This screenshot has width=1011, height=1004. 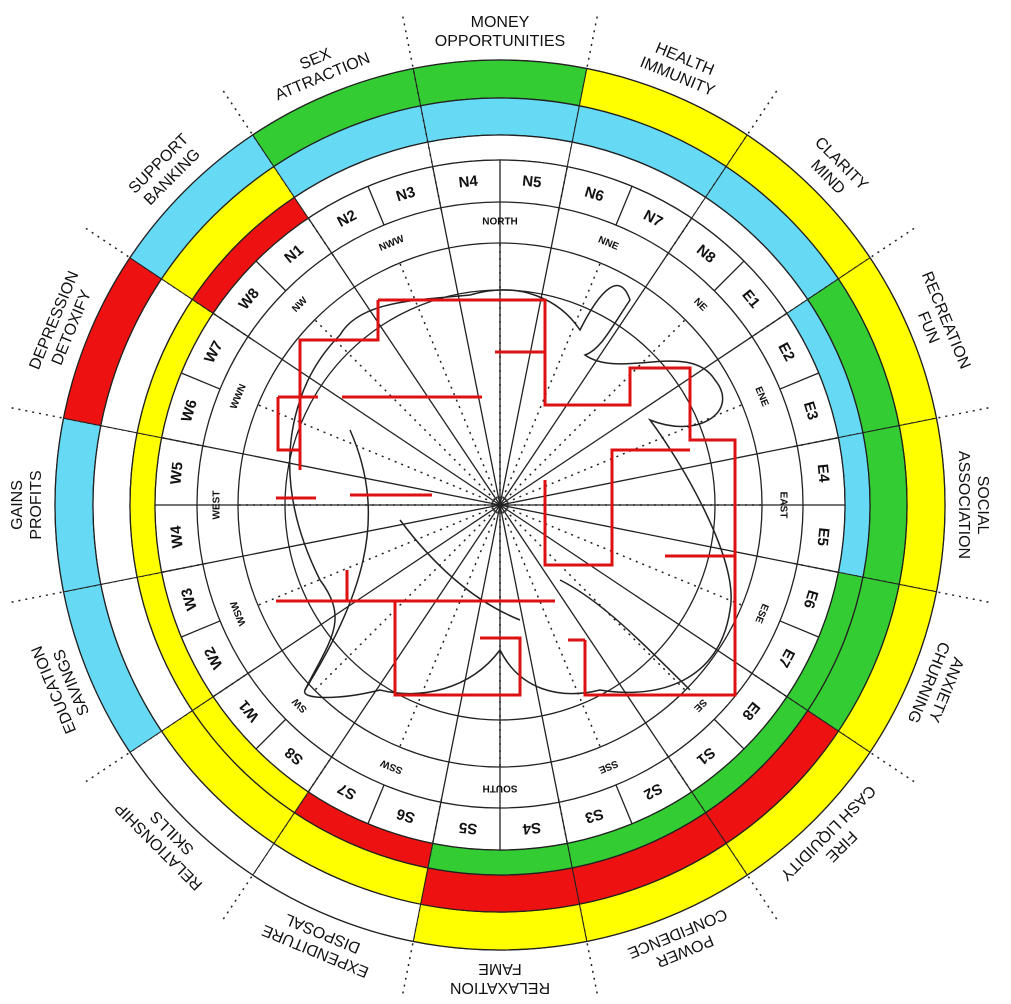 I want to click on zone-label: ASSOCIATION, so click(x=963, y=505).